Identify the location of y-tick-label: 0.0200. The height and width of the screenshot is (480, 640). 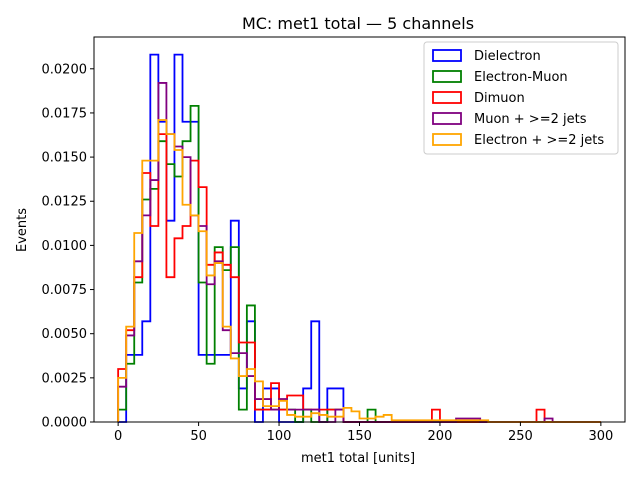
(65, 69).